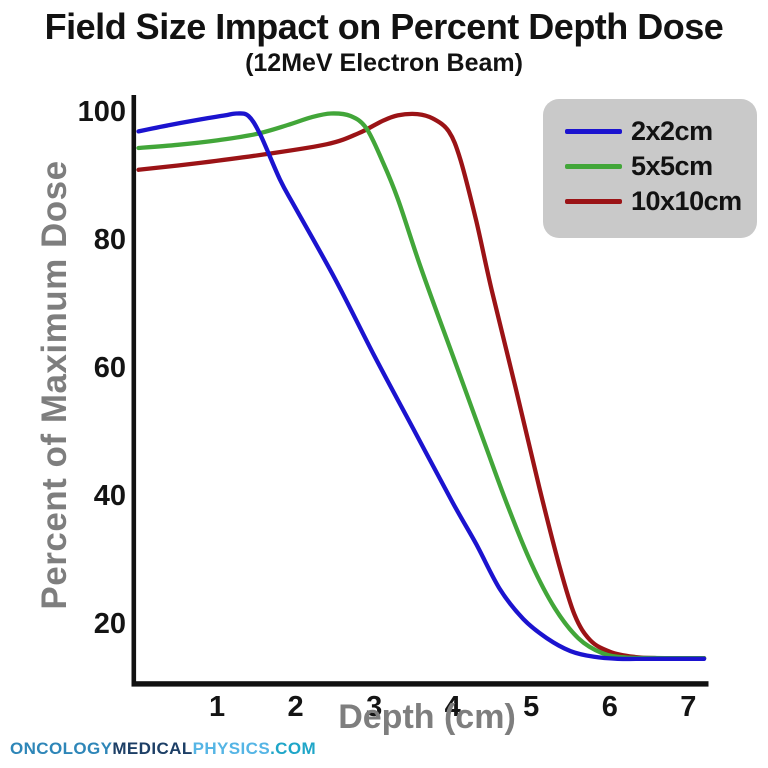  What do you see at coordinates (686, 201) in the screenshot?
I see `legend-label: 10x10cm` at bounding box center [686, 201].